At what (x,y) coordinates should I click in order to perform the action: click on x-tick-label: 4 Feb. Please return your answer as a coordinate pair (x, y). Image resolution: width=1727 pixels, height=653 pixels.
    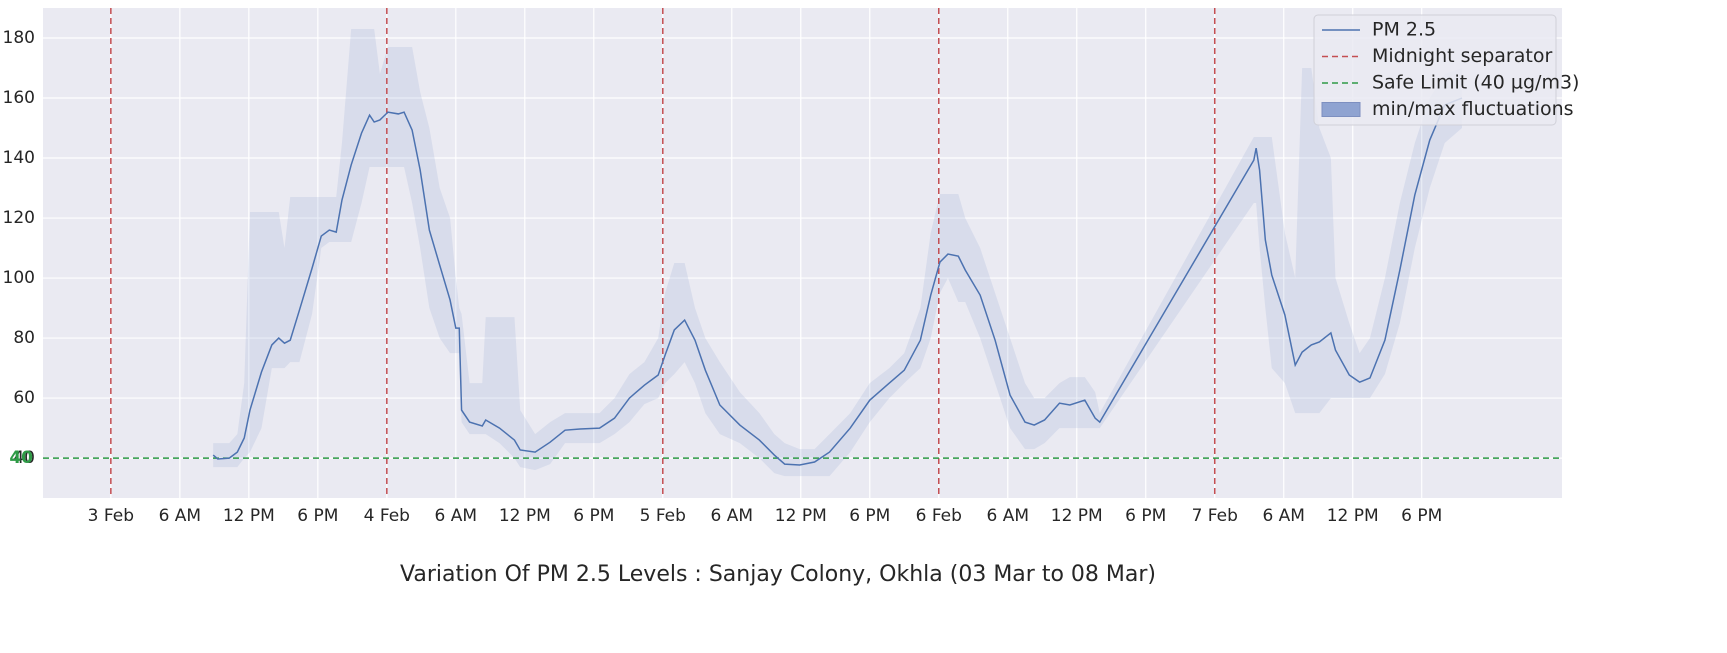
    Looking at the image, I should click on (387, 516).